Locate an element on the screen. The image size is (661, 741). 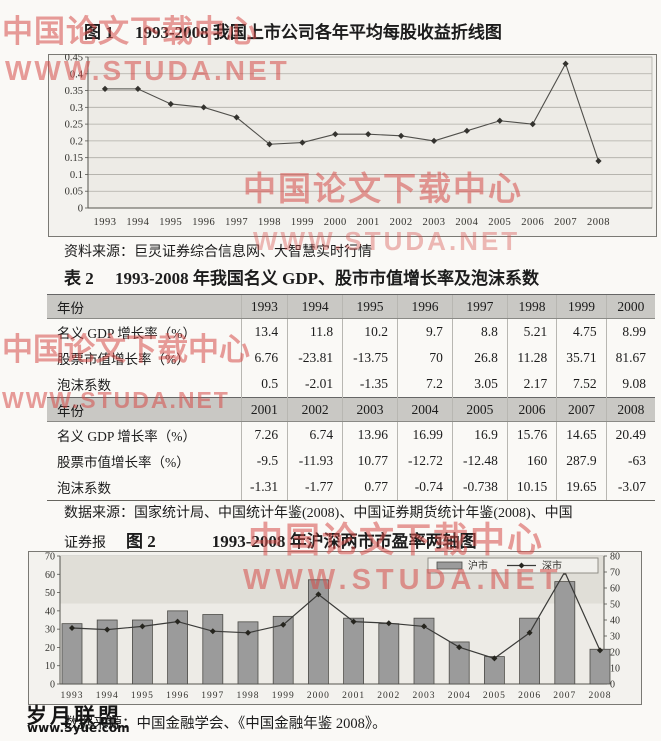
svg-text: 1996 is located at coordinates (203, 222).